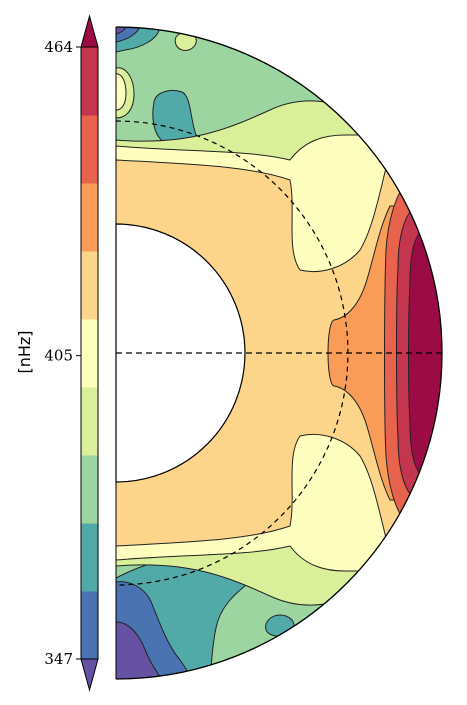 This screenshot has height=705, width=467. I want to click on colorbar-extend-max-triangle, so click(89, 31).